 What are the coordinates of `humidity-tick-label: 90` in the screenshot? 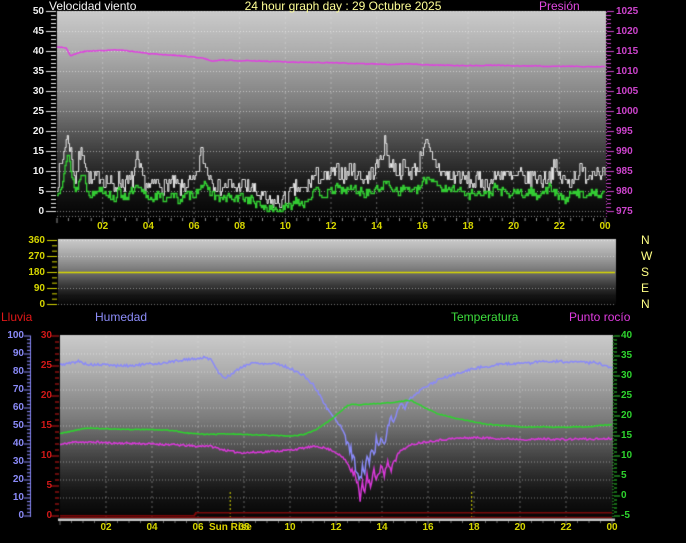 It's located at (18, 353).